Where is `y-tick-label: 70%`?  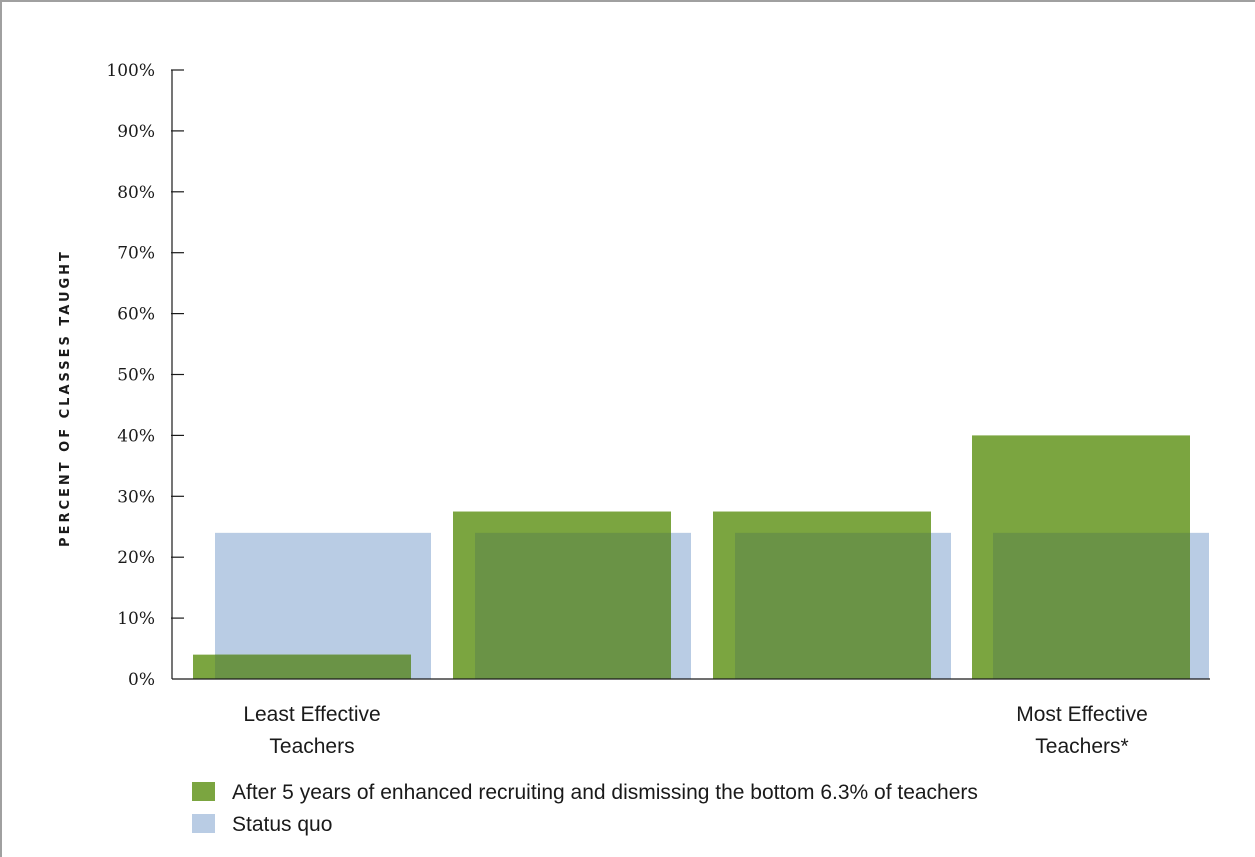
y-tick-label: 70% is located at coordinates (136, 254).